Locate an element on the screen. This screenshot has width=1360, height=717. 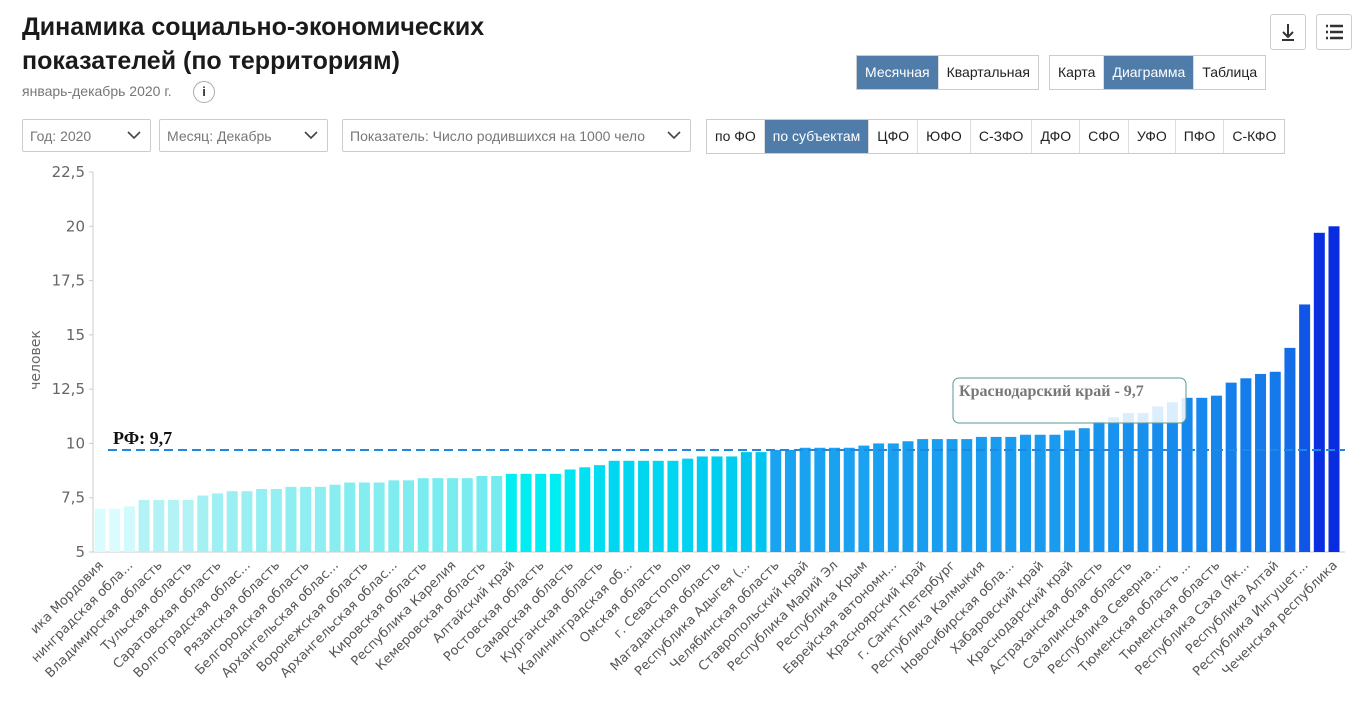
select: Месяц: Декабрь is located at coordinates (243, 135).